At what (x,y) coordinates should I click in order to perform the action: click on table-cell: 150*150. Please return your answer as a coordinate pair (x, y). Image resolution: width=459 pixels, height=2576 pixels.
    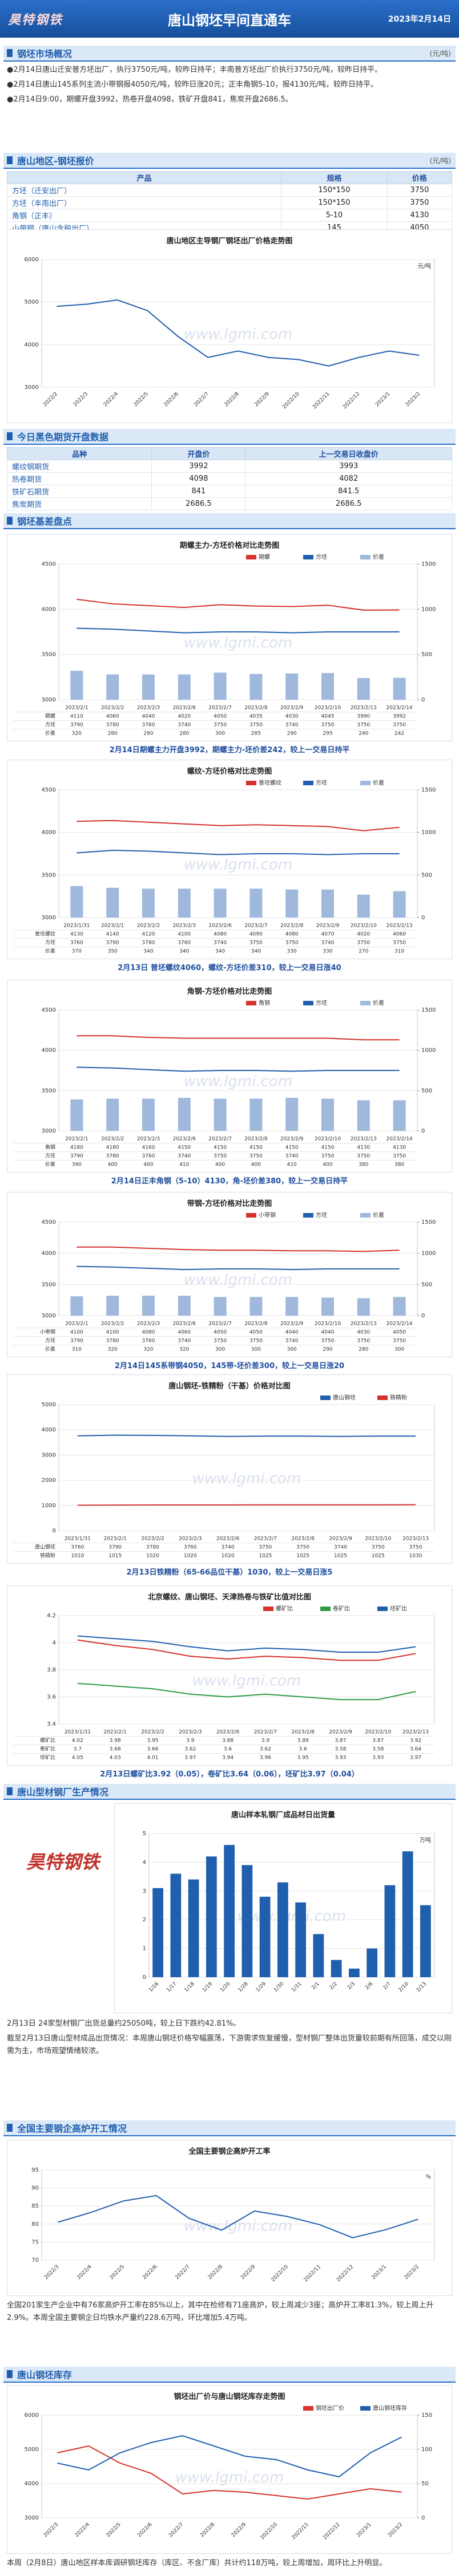
    Looking at the image, I should click on (334, 190).